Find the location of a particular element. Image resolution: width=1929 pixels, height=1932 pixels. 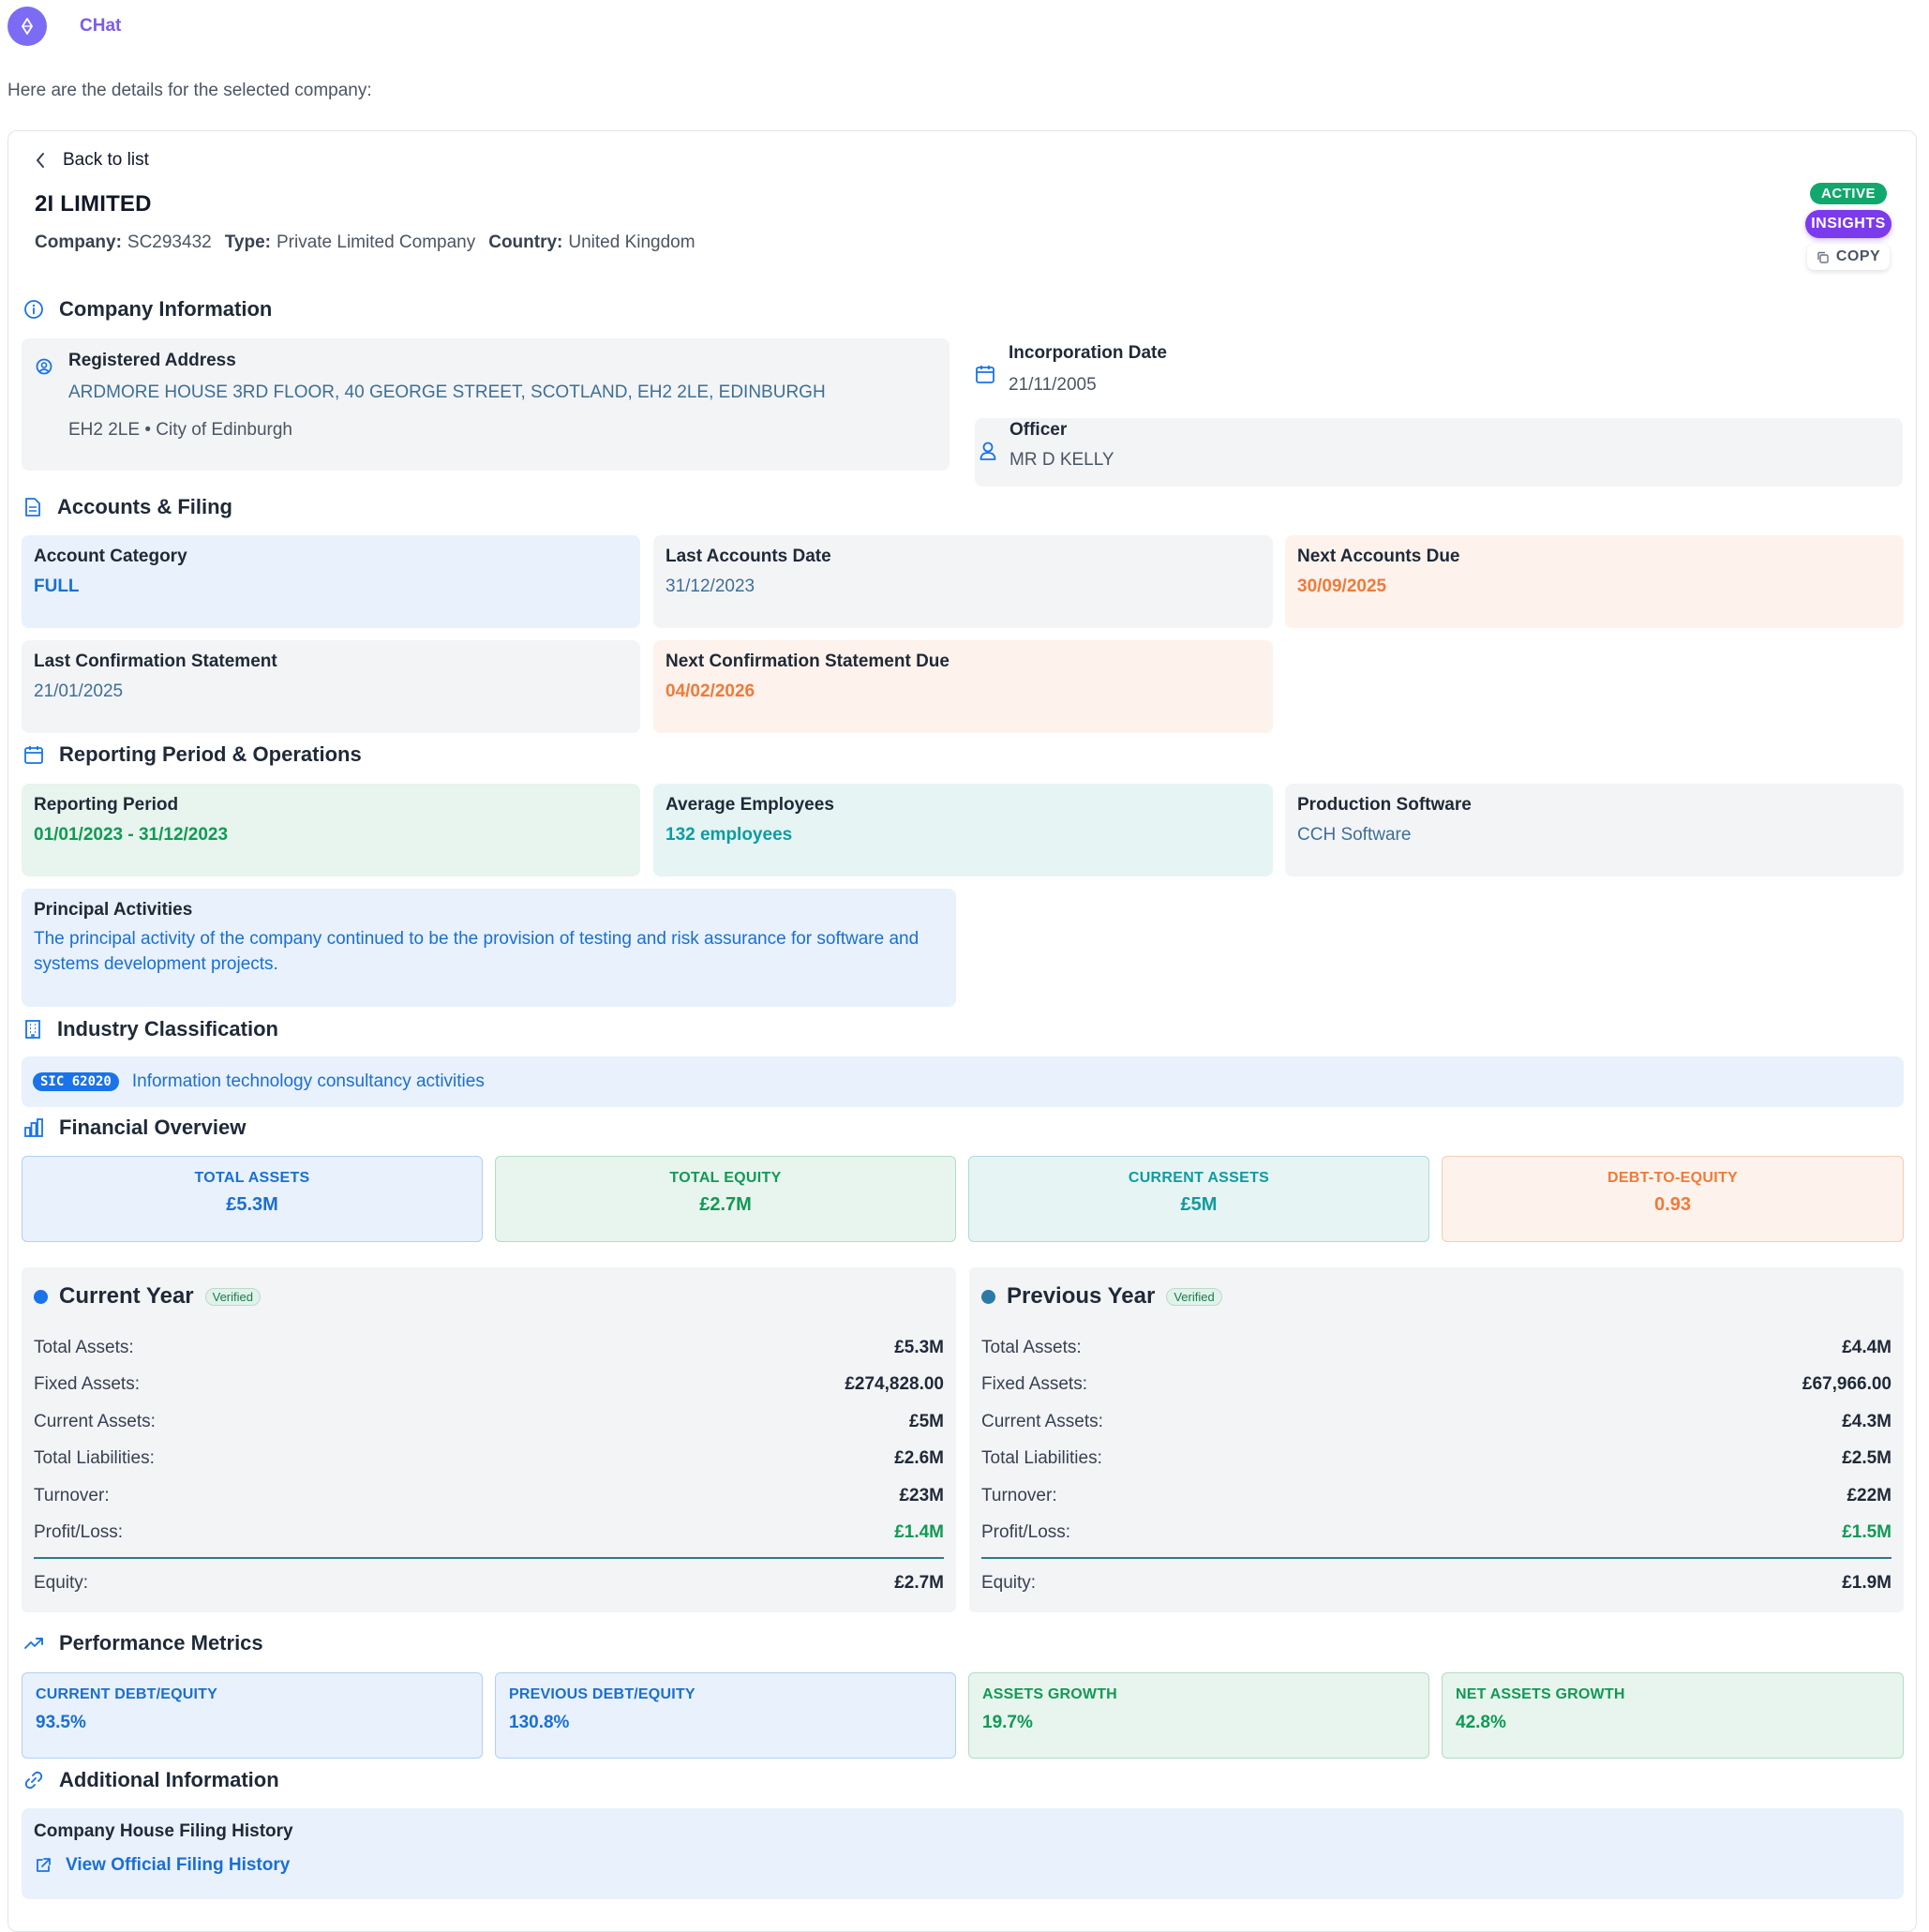

current-current-assets-row: Current Assets: £5M is located at coordinates (489, 1421).